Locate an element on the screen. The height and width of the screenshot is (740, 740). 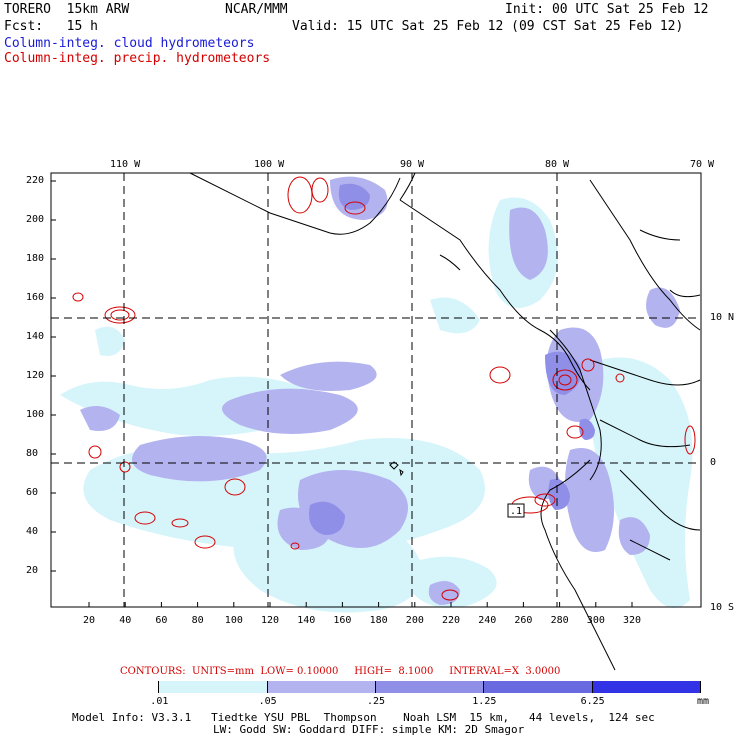
y-tick-label: 40 is located at coordinates (32, 531).